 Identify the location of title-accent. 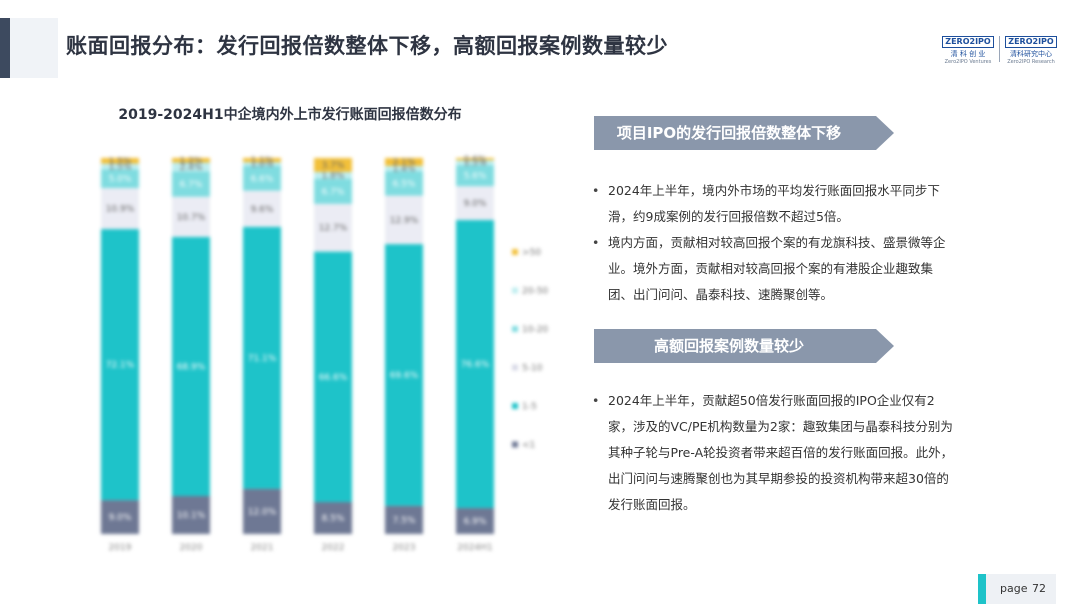
(5, 48).